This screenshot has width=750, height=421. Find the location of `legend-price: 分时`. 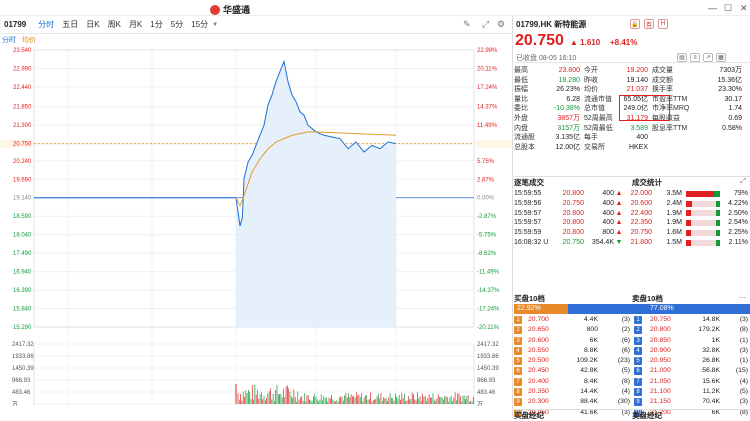

legend-price: 分时 is located at coordinates (9, 40).